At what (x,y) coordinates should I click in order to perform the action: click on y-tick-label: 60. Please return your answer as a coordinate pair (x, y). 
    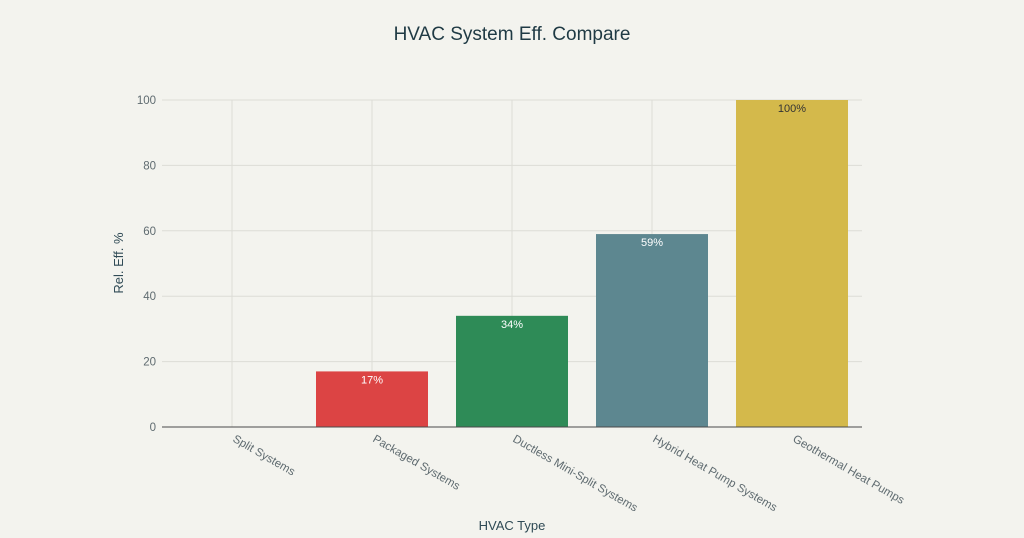
    Looking at the image, I should click on (149, 232).